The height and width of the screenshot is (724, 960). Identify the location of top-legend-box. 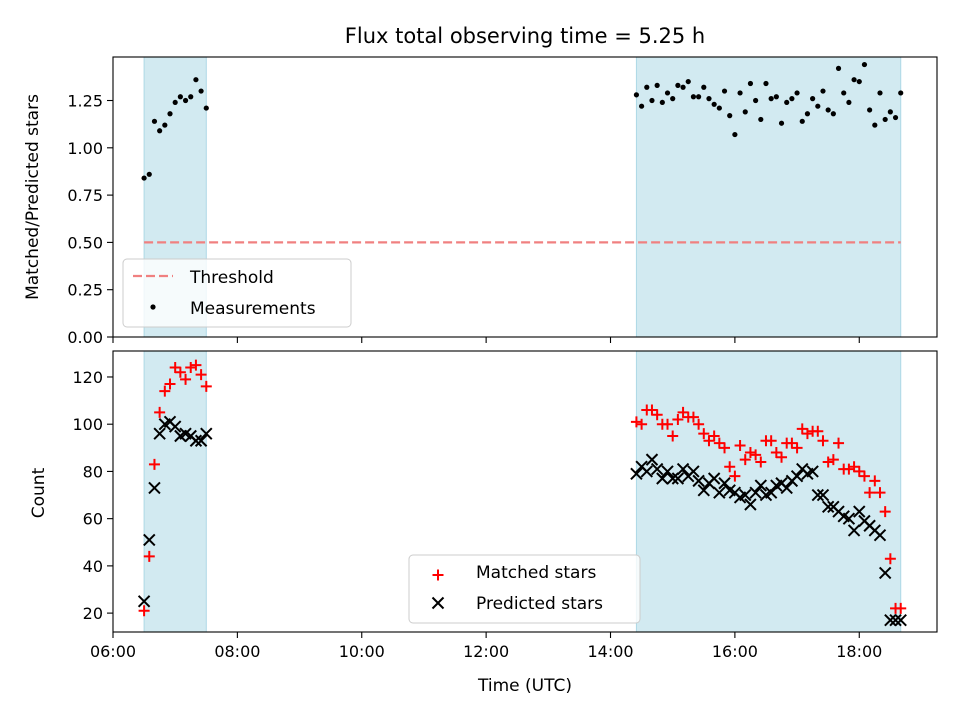
(237, 293).